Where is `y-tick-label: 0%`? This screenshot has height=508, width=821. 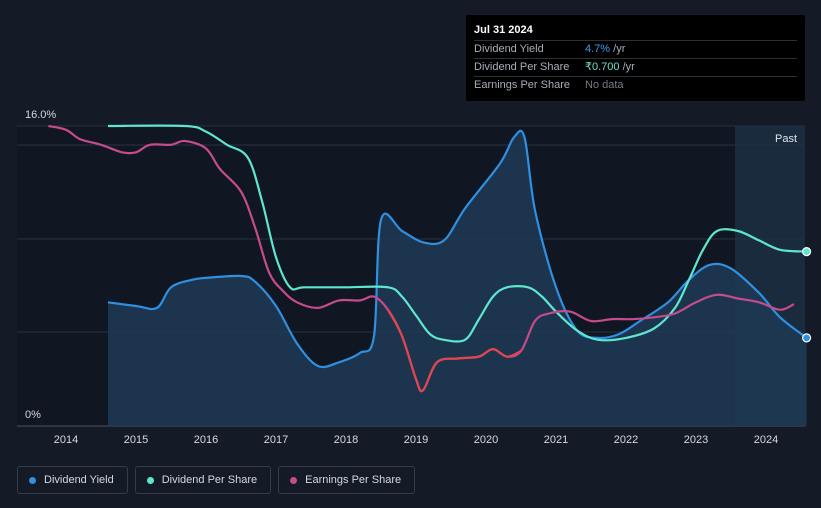 y-tick-label: 0% is located at coordinates (33, 415).